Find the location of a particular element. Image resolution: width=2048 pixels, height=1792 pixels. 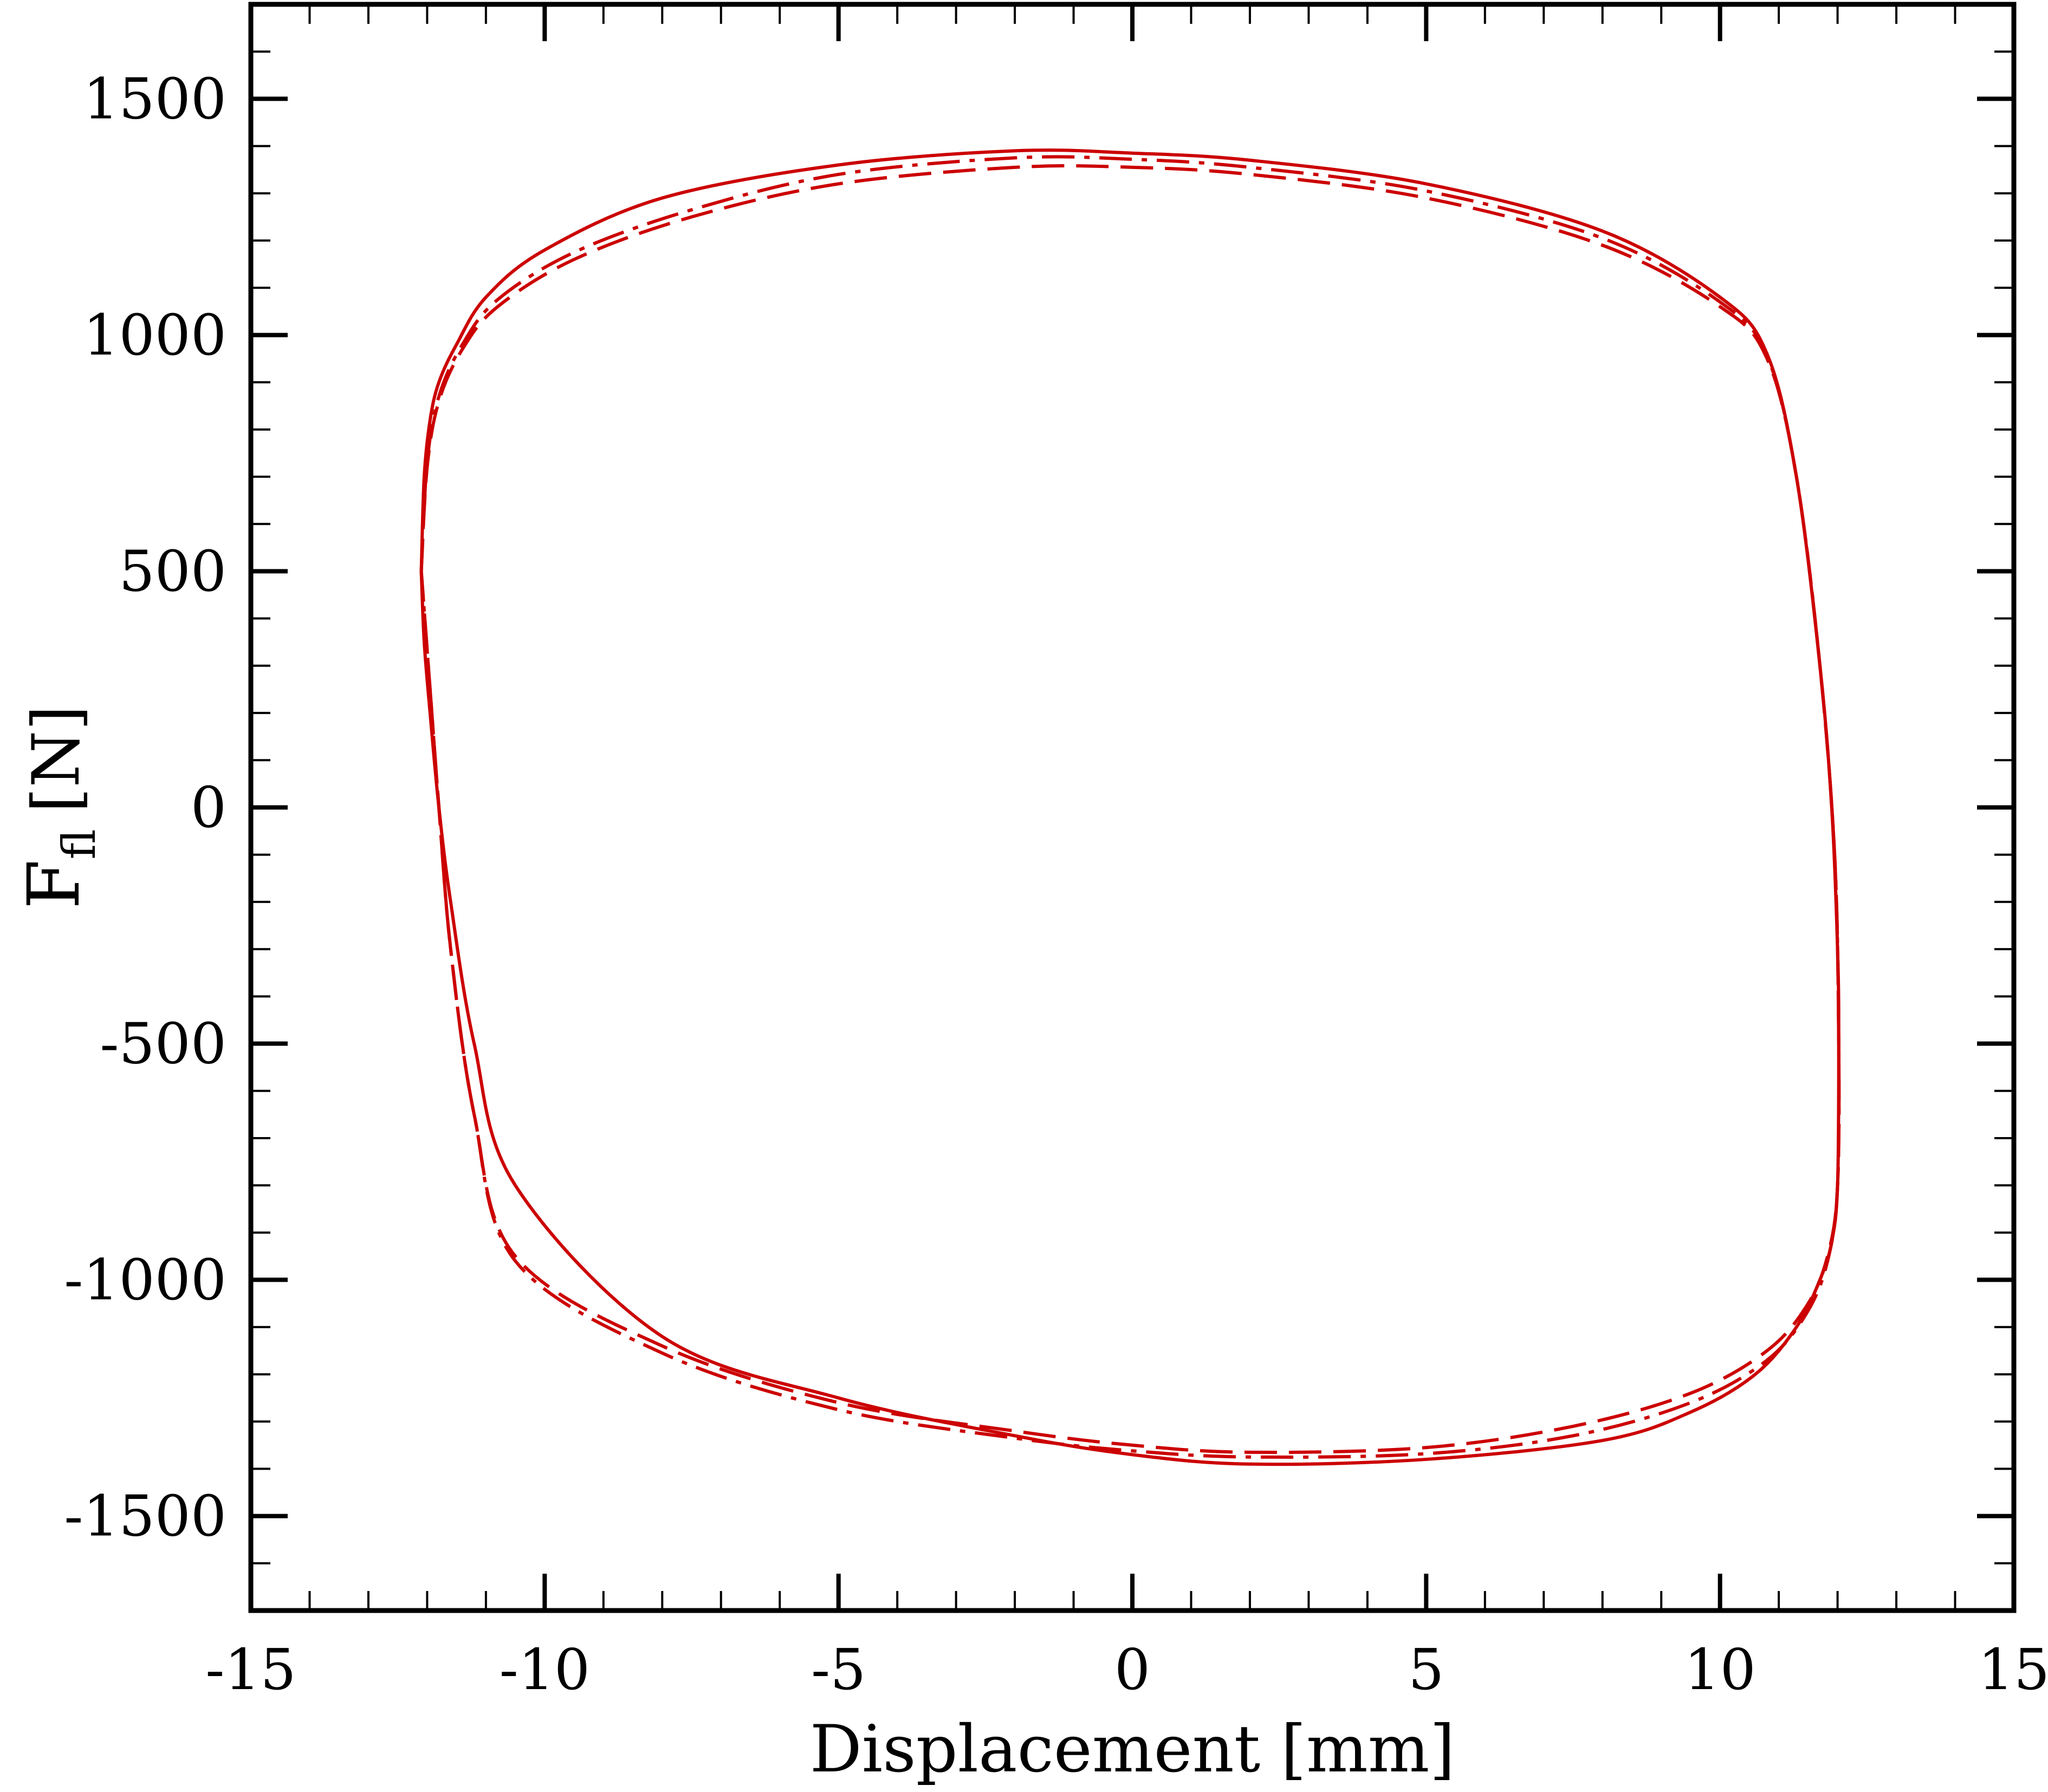

y-tick-label: 1500 is located at coordinates (154, 99).